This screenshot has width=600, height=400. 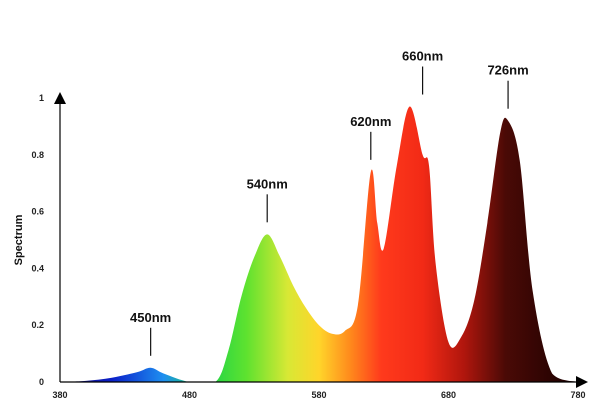 I want to click on x-tick-label: 680, so click(x=448, y=395).